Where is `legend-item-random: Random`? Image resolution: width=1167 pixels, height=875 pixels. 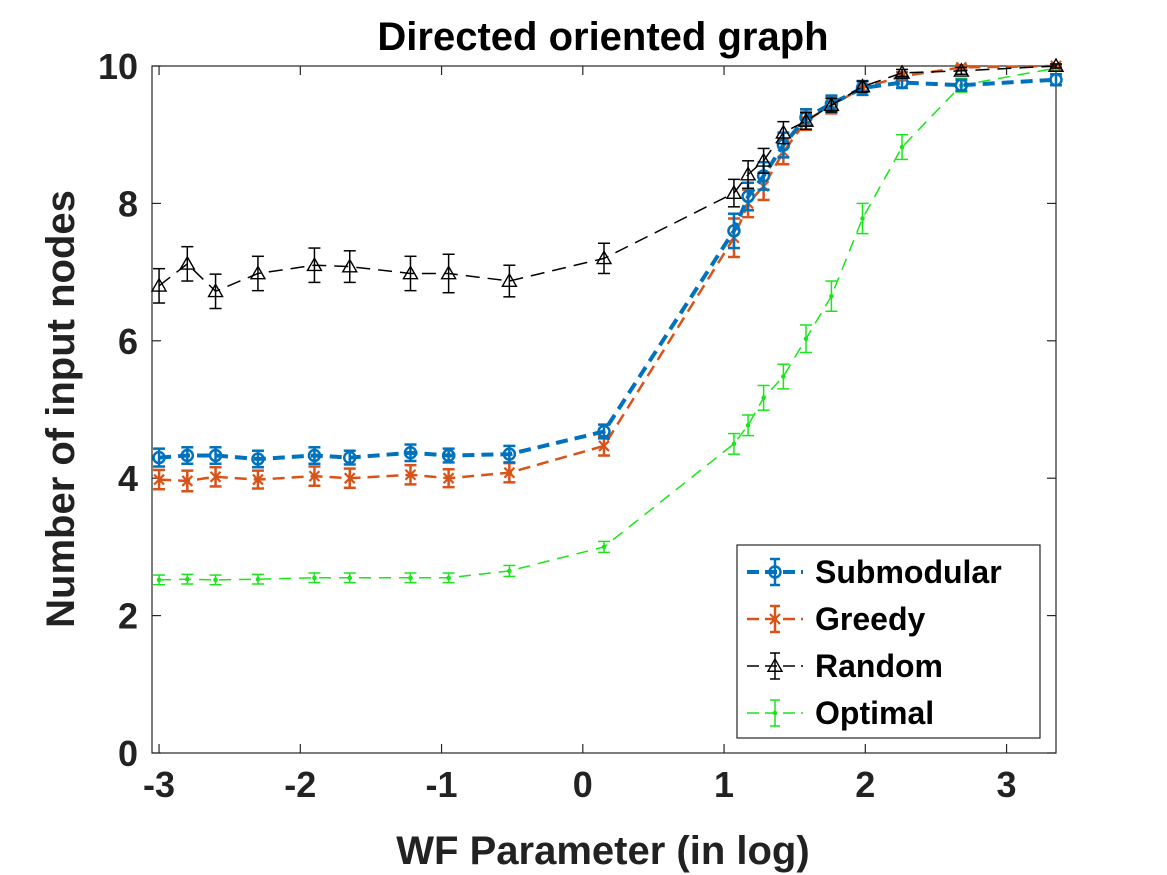
legend-item-random: Random is located at coordinates (845, 666).